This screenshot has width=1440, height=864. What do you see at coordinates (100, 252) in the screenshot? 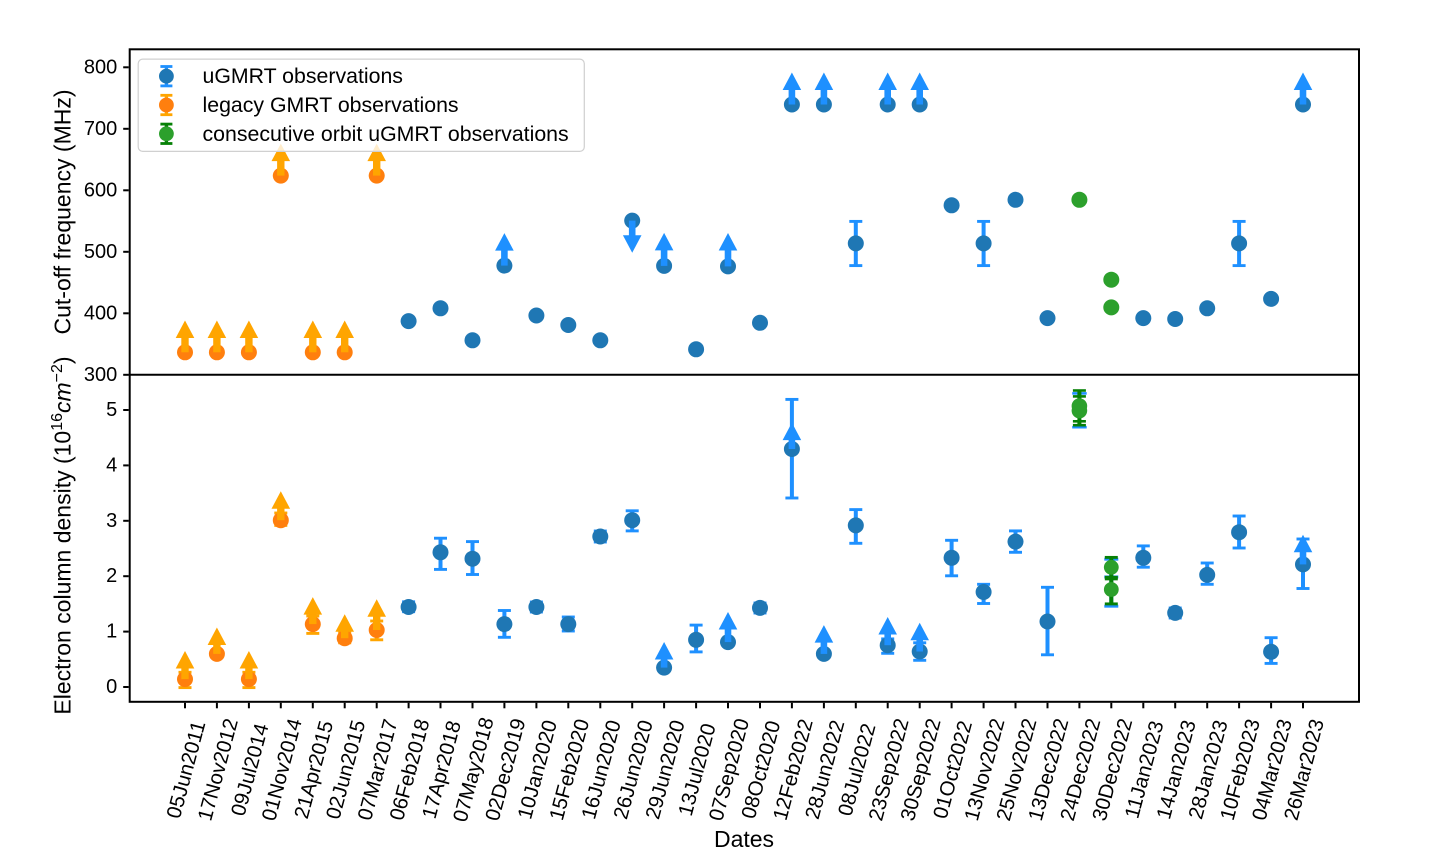
I see `svg-text: 500` at bounding box center [100, 252].